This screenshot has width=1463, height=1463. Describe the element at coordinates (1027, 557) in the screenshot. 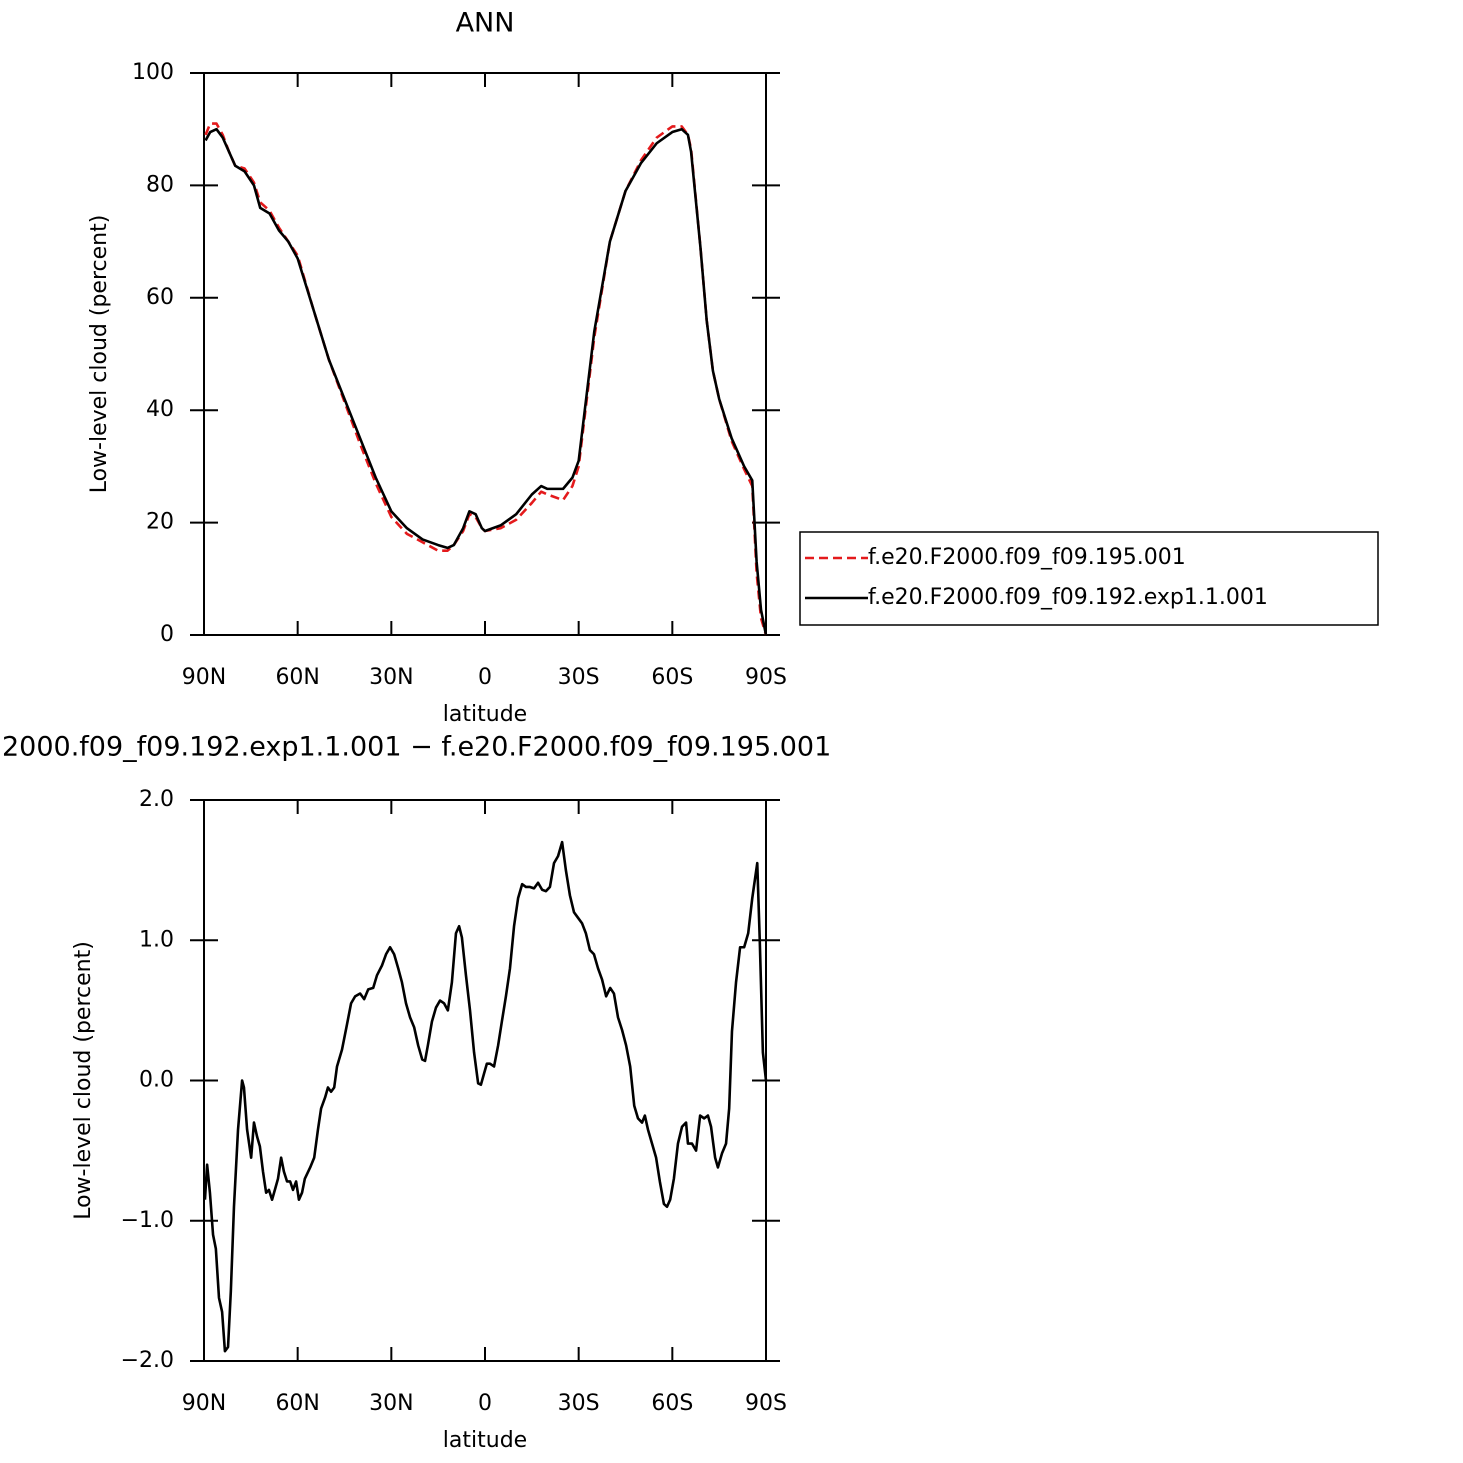

I see `legend-label: f.e20.F2000.f09_f09.195.001` at that location.